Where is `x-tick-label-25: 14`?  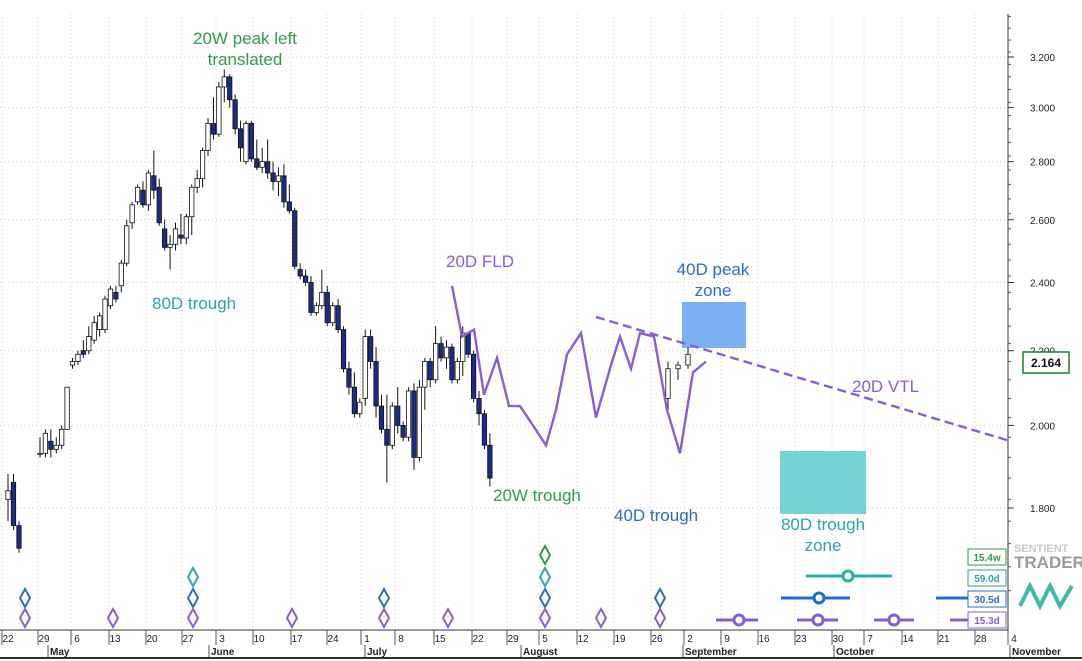
x-tick-label-25: 14 is located at coordinates (908, 639).